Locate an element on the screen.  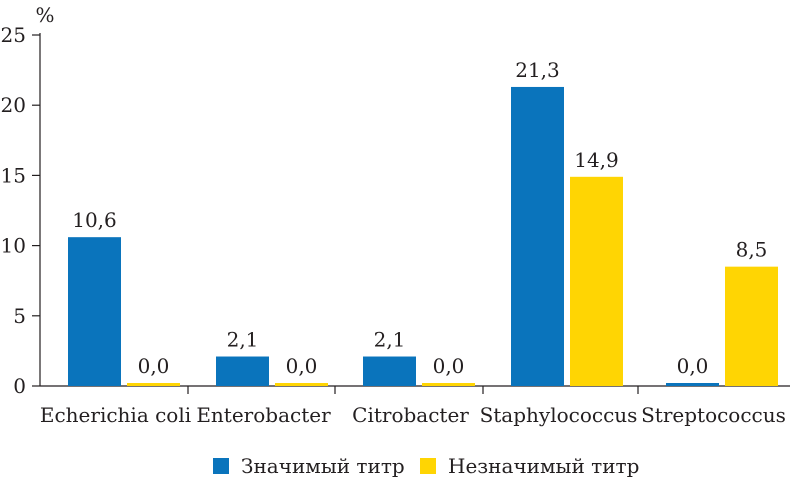
y-axis-unit-label: % is located at coordinates (44, 15).